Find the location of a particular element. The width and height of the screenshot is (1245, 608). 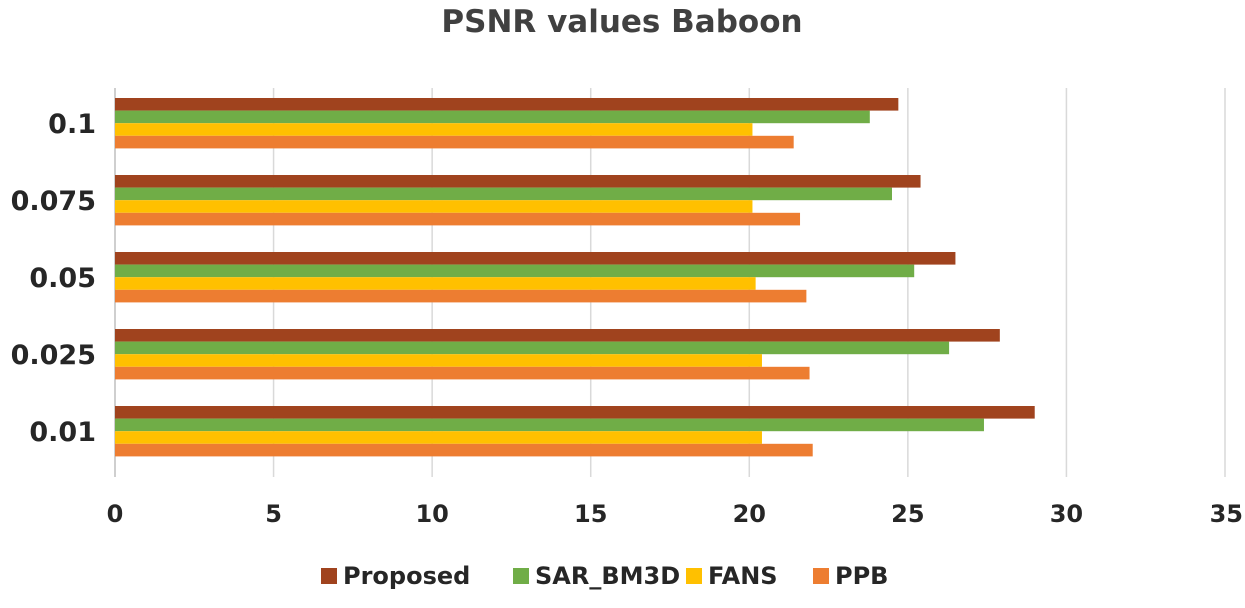

bar-fans-0.01 is located at coordinates (438, 437).